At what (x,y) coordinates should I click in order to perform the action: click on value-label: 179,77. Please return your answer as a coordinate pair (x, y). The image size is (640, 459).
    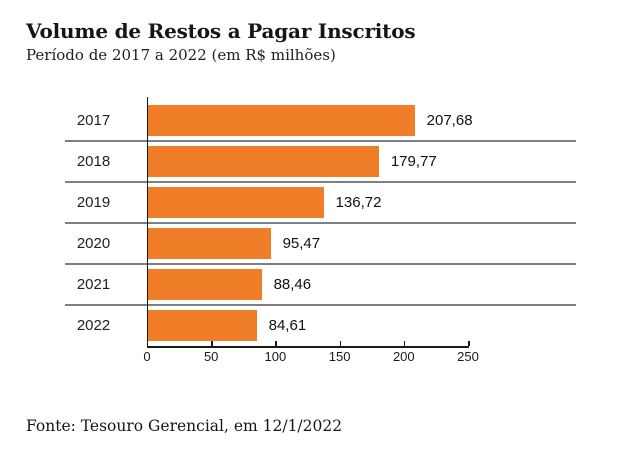
    Looking at the image, I should click on (413, 161).